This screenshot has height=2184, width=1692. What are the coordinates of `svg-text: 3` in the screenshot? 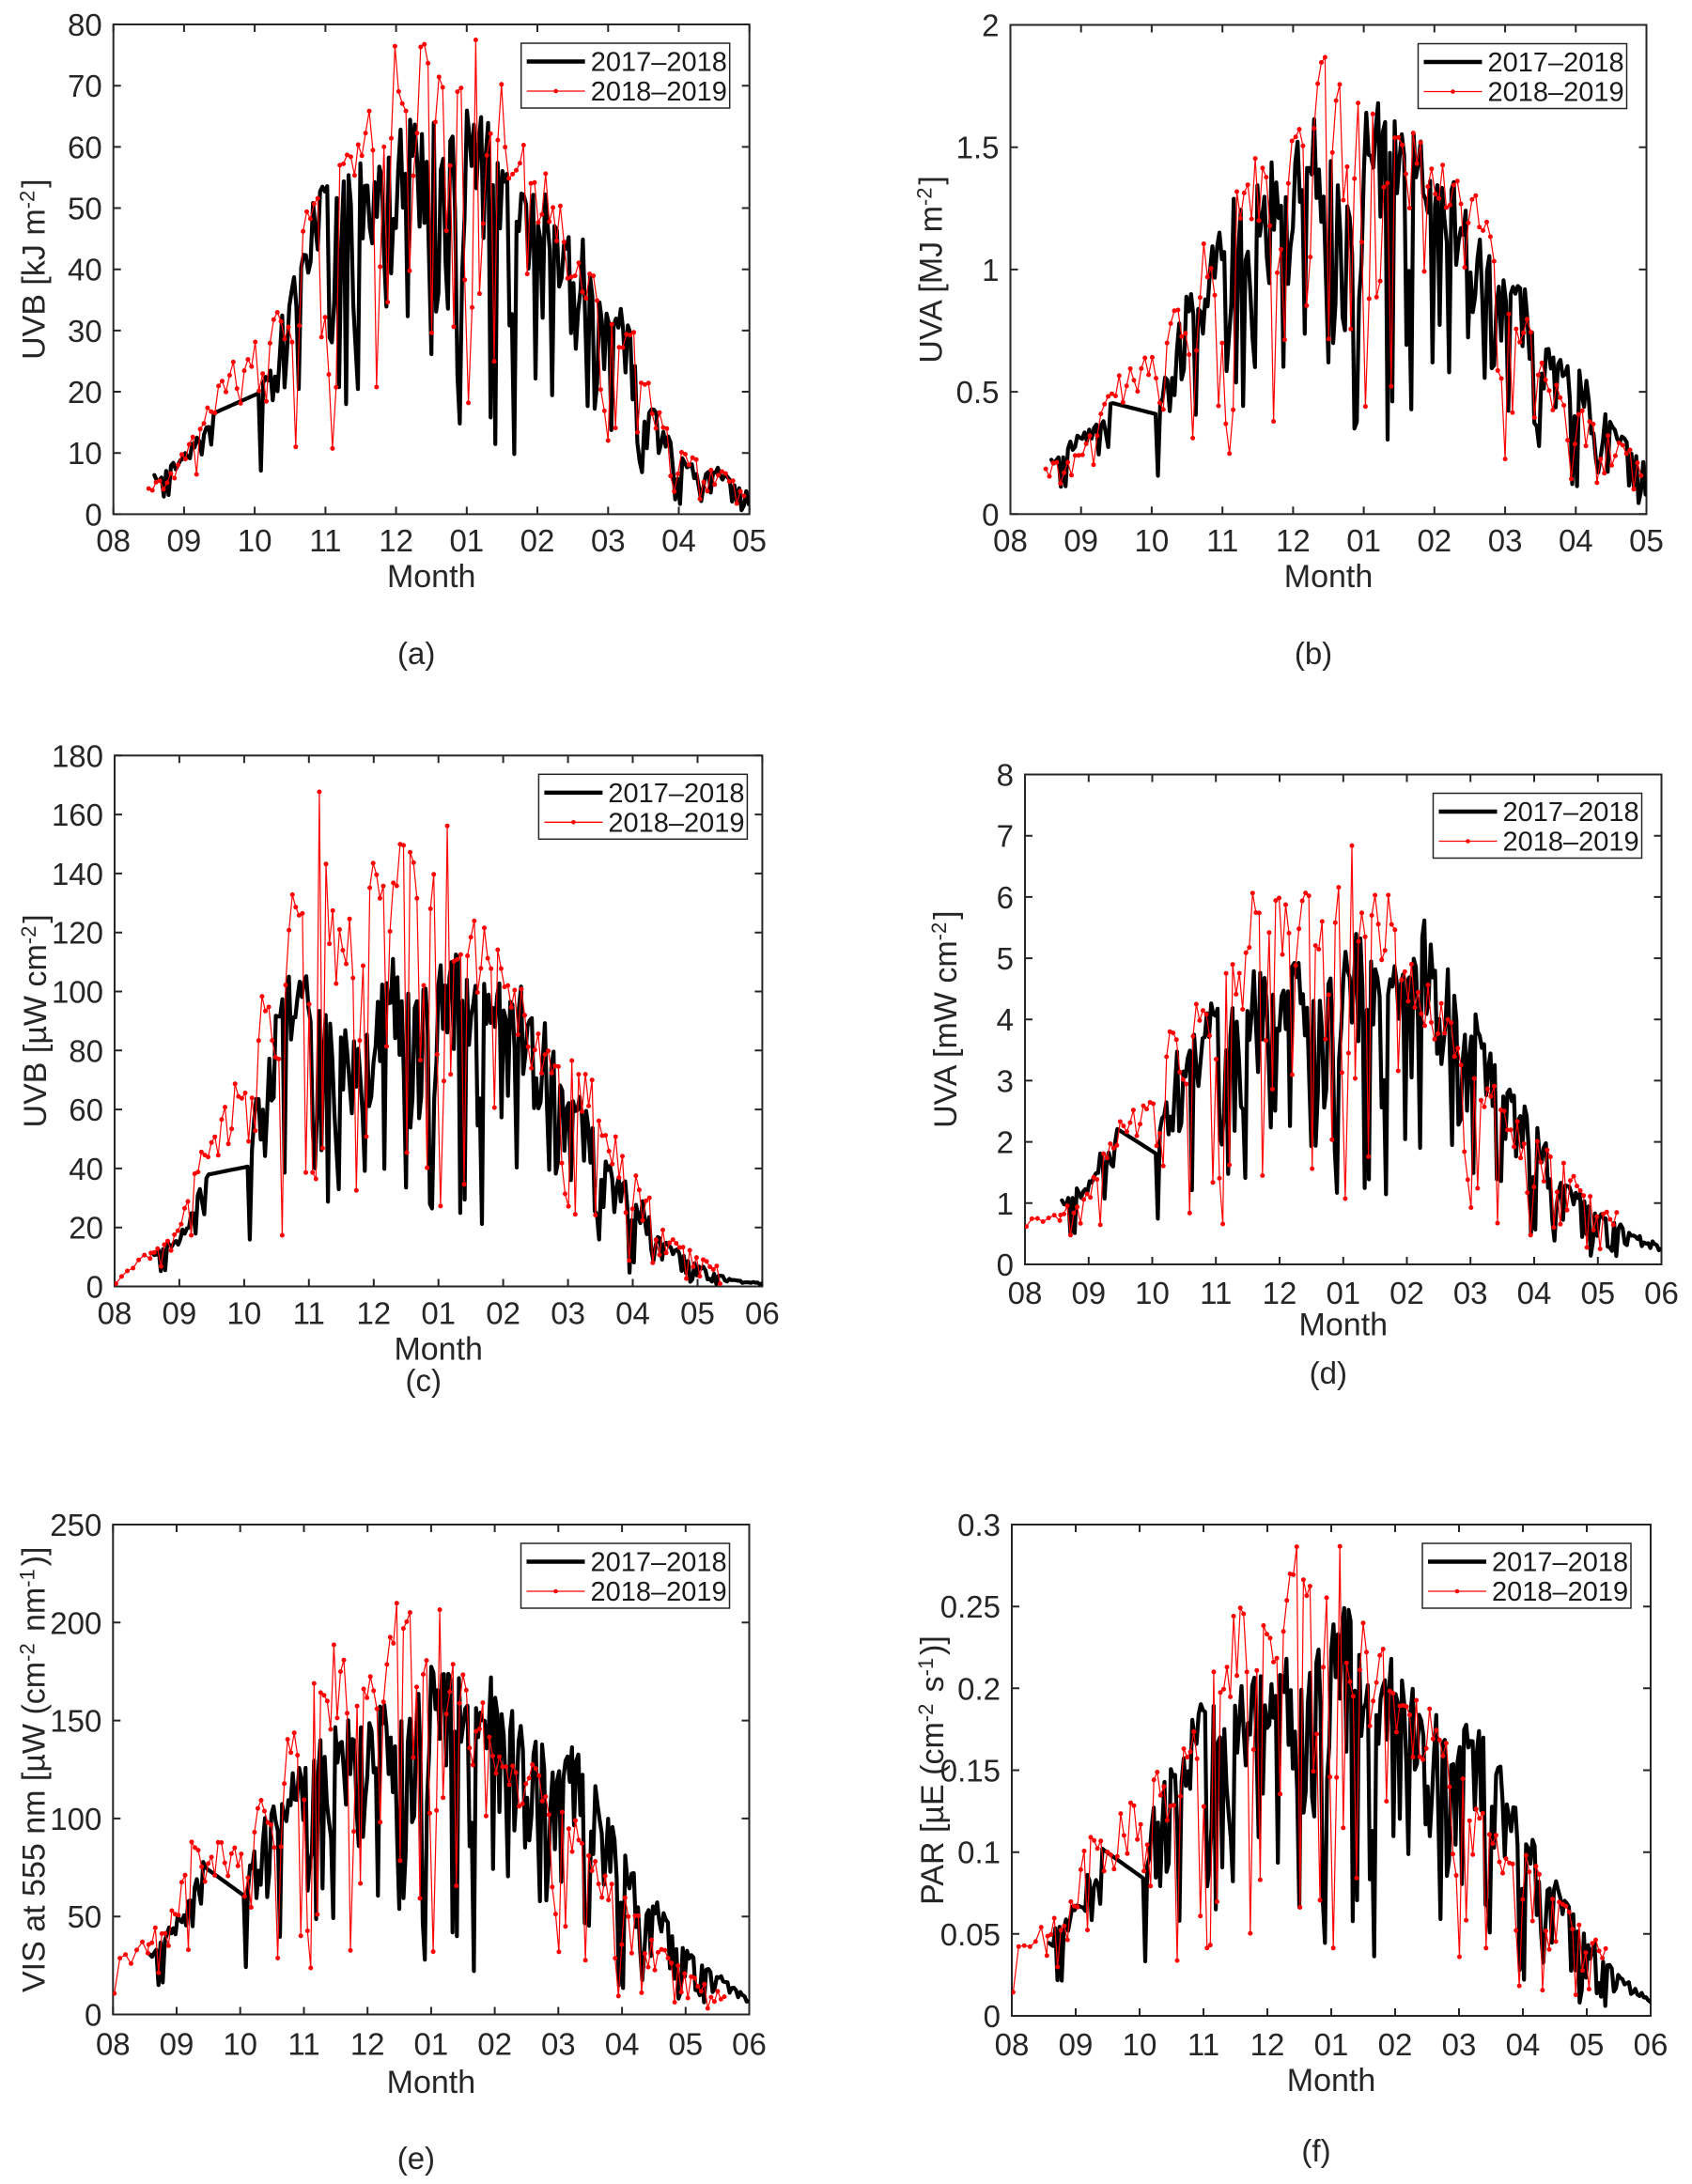 It's located at (1005, 1080).